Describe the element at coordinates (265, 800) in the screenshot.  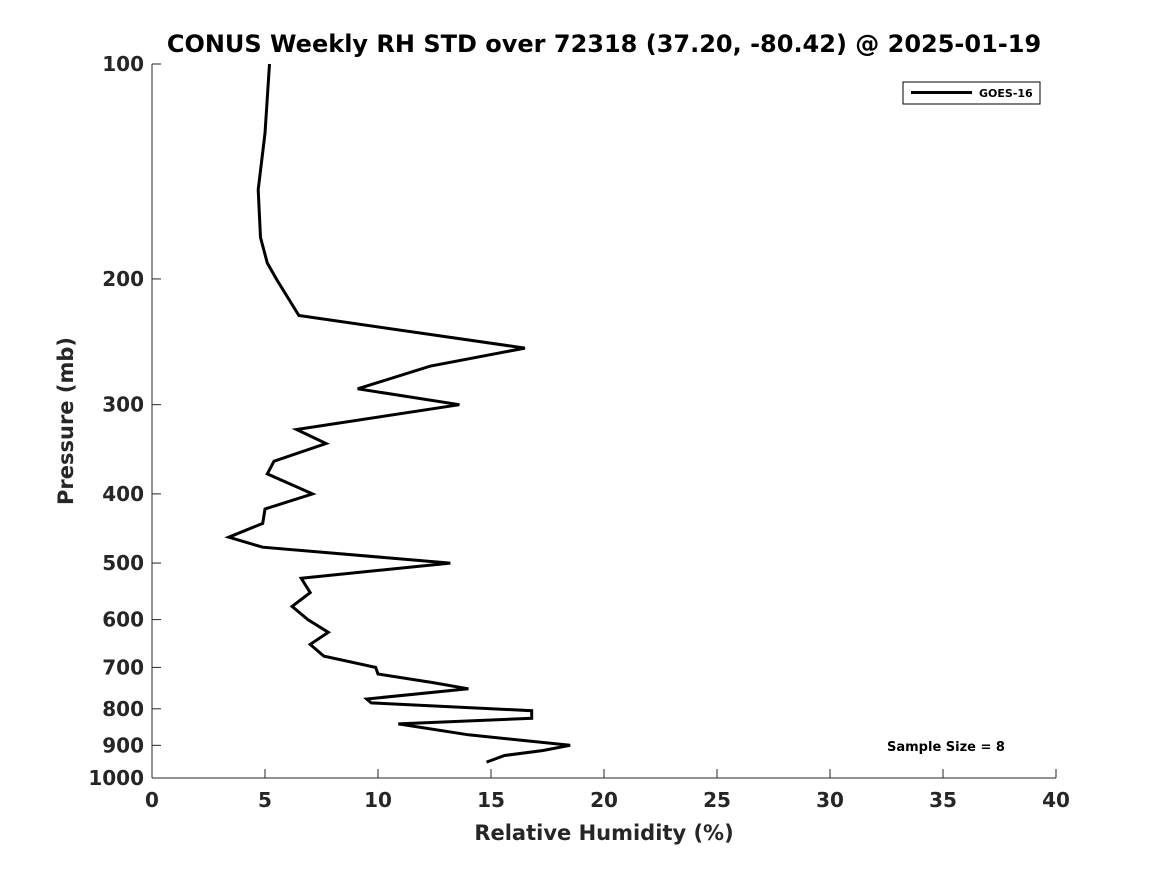
I see `x-tick-label: 5` at that location.